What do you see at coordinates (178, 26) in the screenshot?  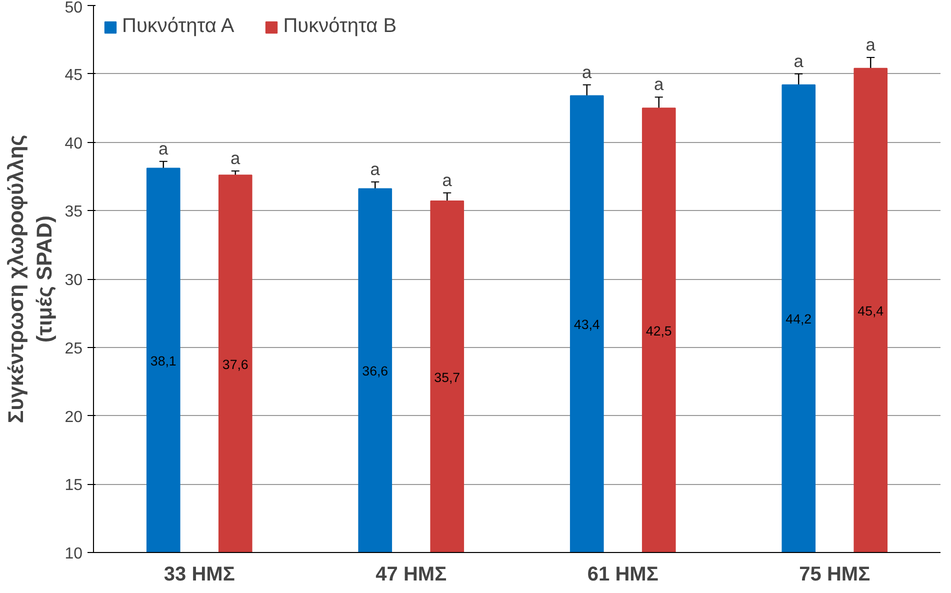 I see `legend-label: Πυκνότητα Α` at bounding box center [178, 26].